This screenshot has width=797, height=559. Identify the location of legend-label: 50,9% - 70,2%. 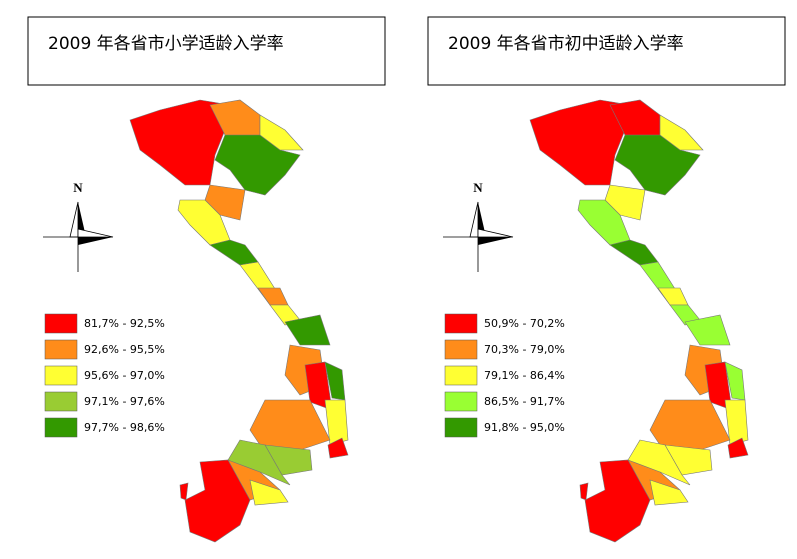
(524, 323).